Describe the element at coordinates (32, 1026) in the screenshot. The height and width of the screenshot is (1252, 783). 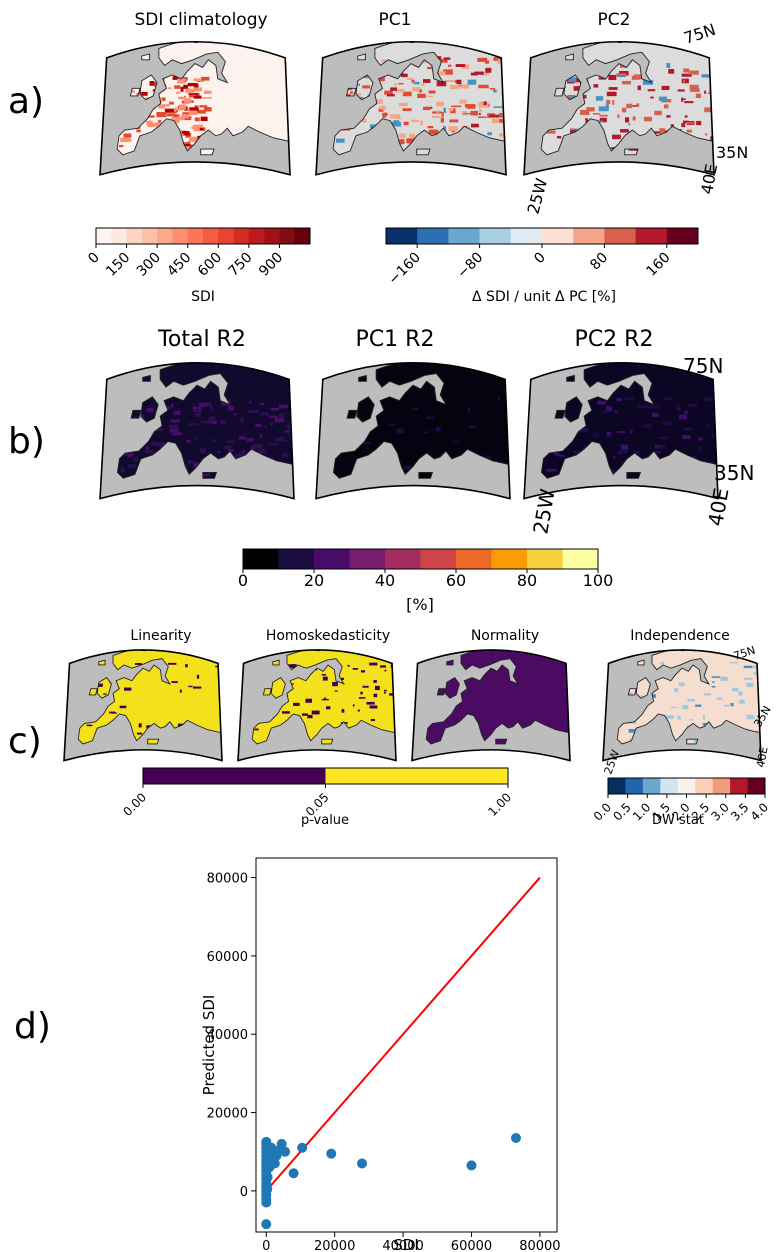
I see `panel-label-d: d)` at that location.